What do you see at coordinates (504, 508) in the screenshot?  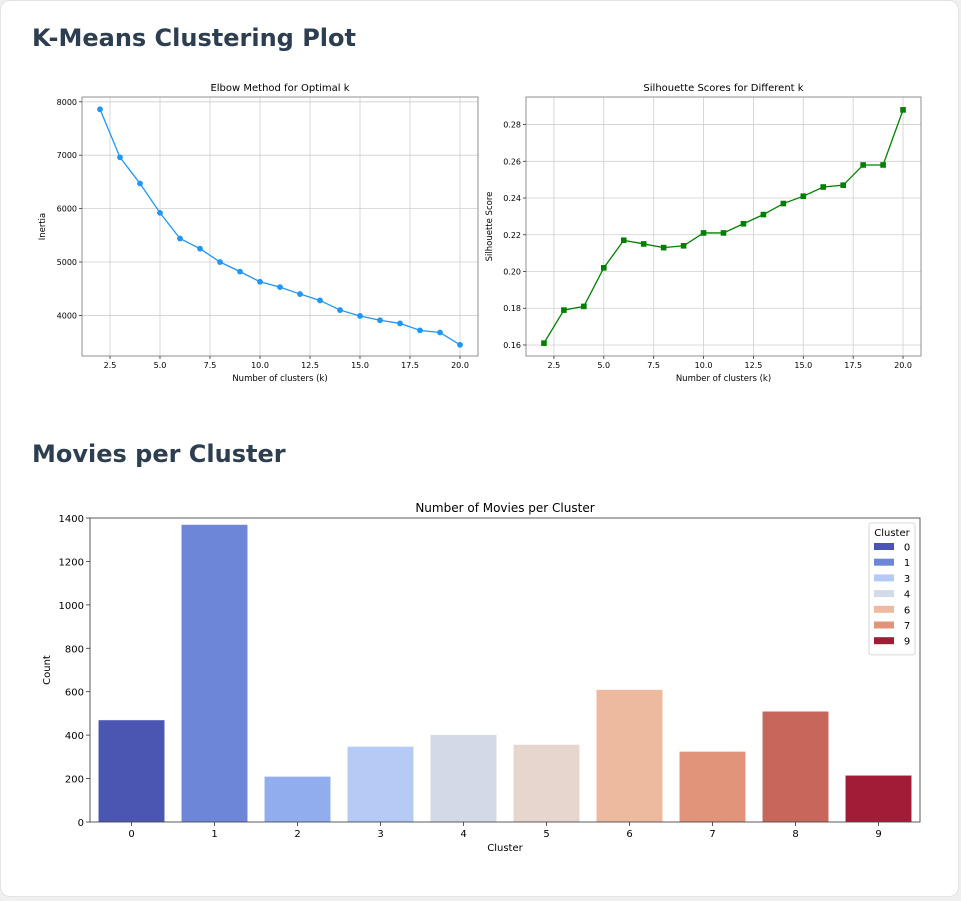 I see `chart-title: Number of Movies per Cluster` at bounding box center [504, 508].